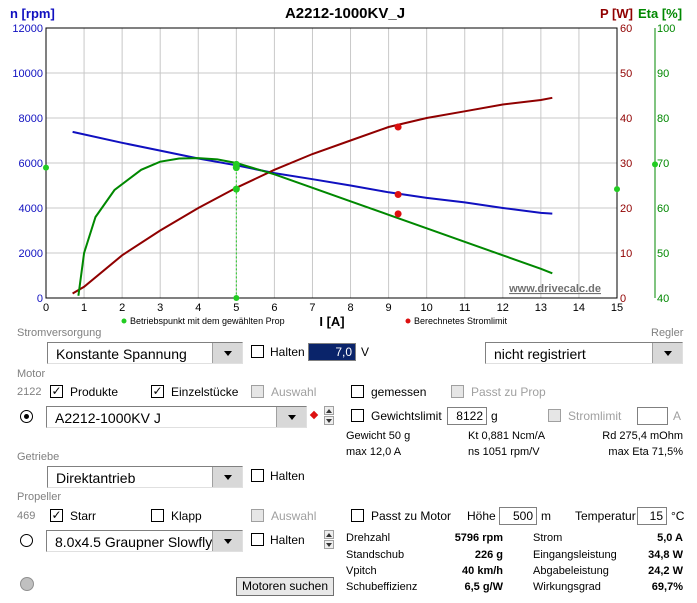 The width and height of the screenshot is (697, 603). What do you see at coordinates (378, 436) in the screenshot?
I see `motor-weight: Gewicht 50 g` at bounding box center [378, 436].